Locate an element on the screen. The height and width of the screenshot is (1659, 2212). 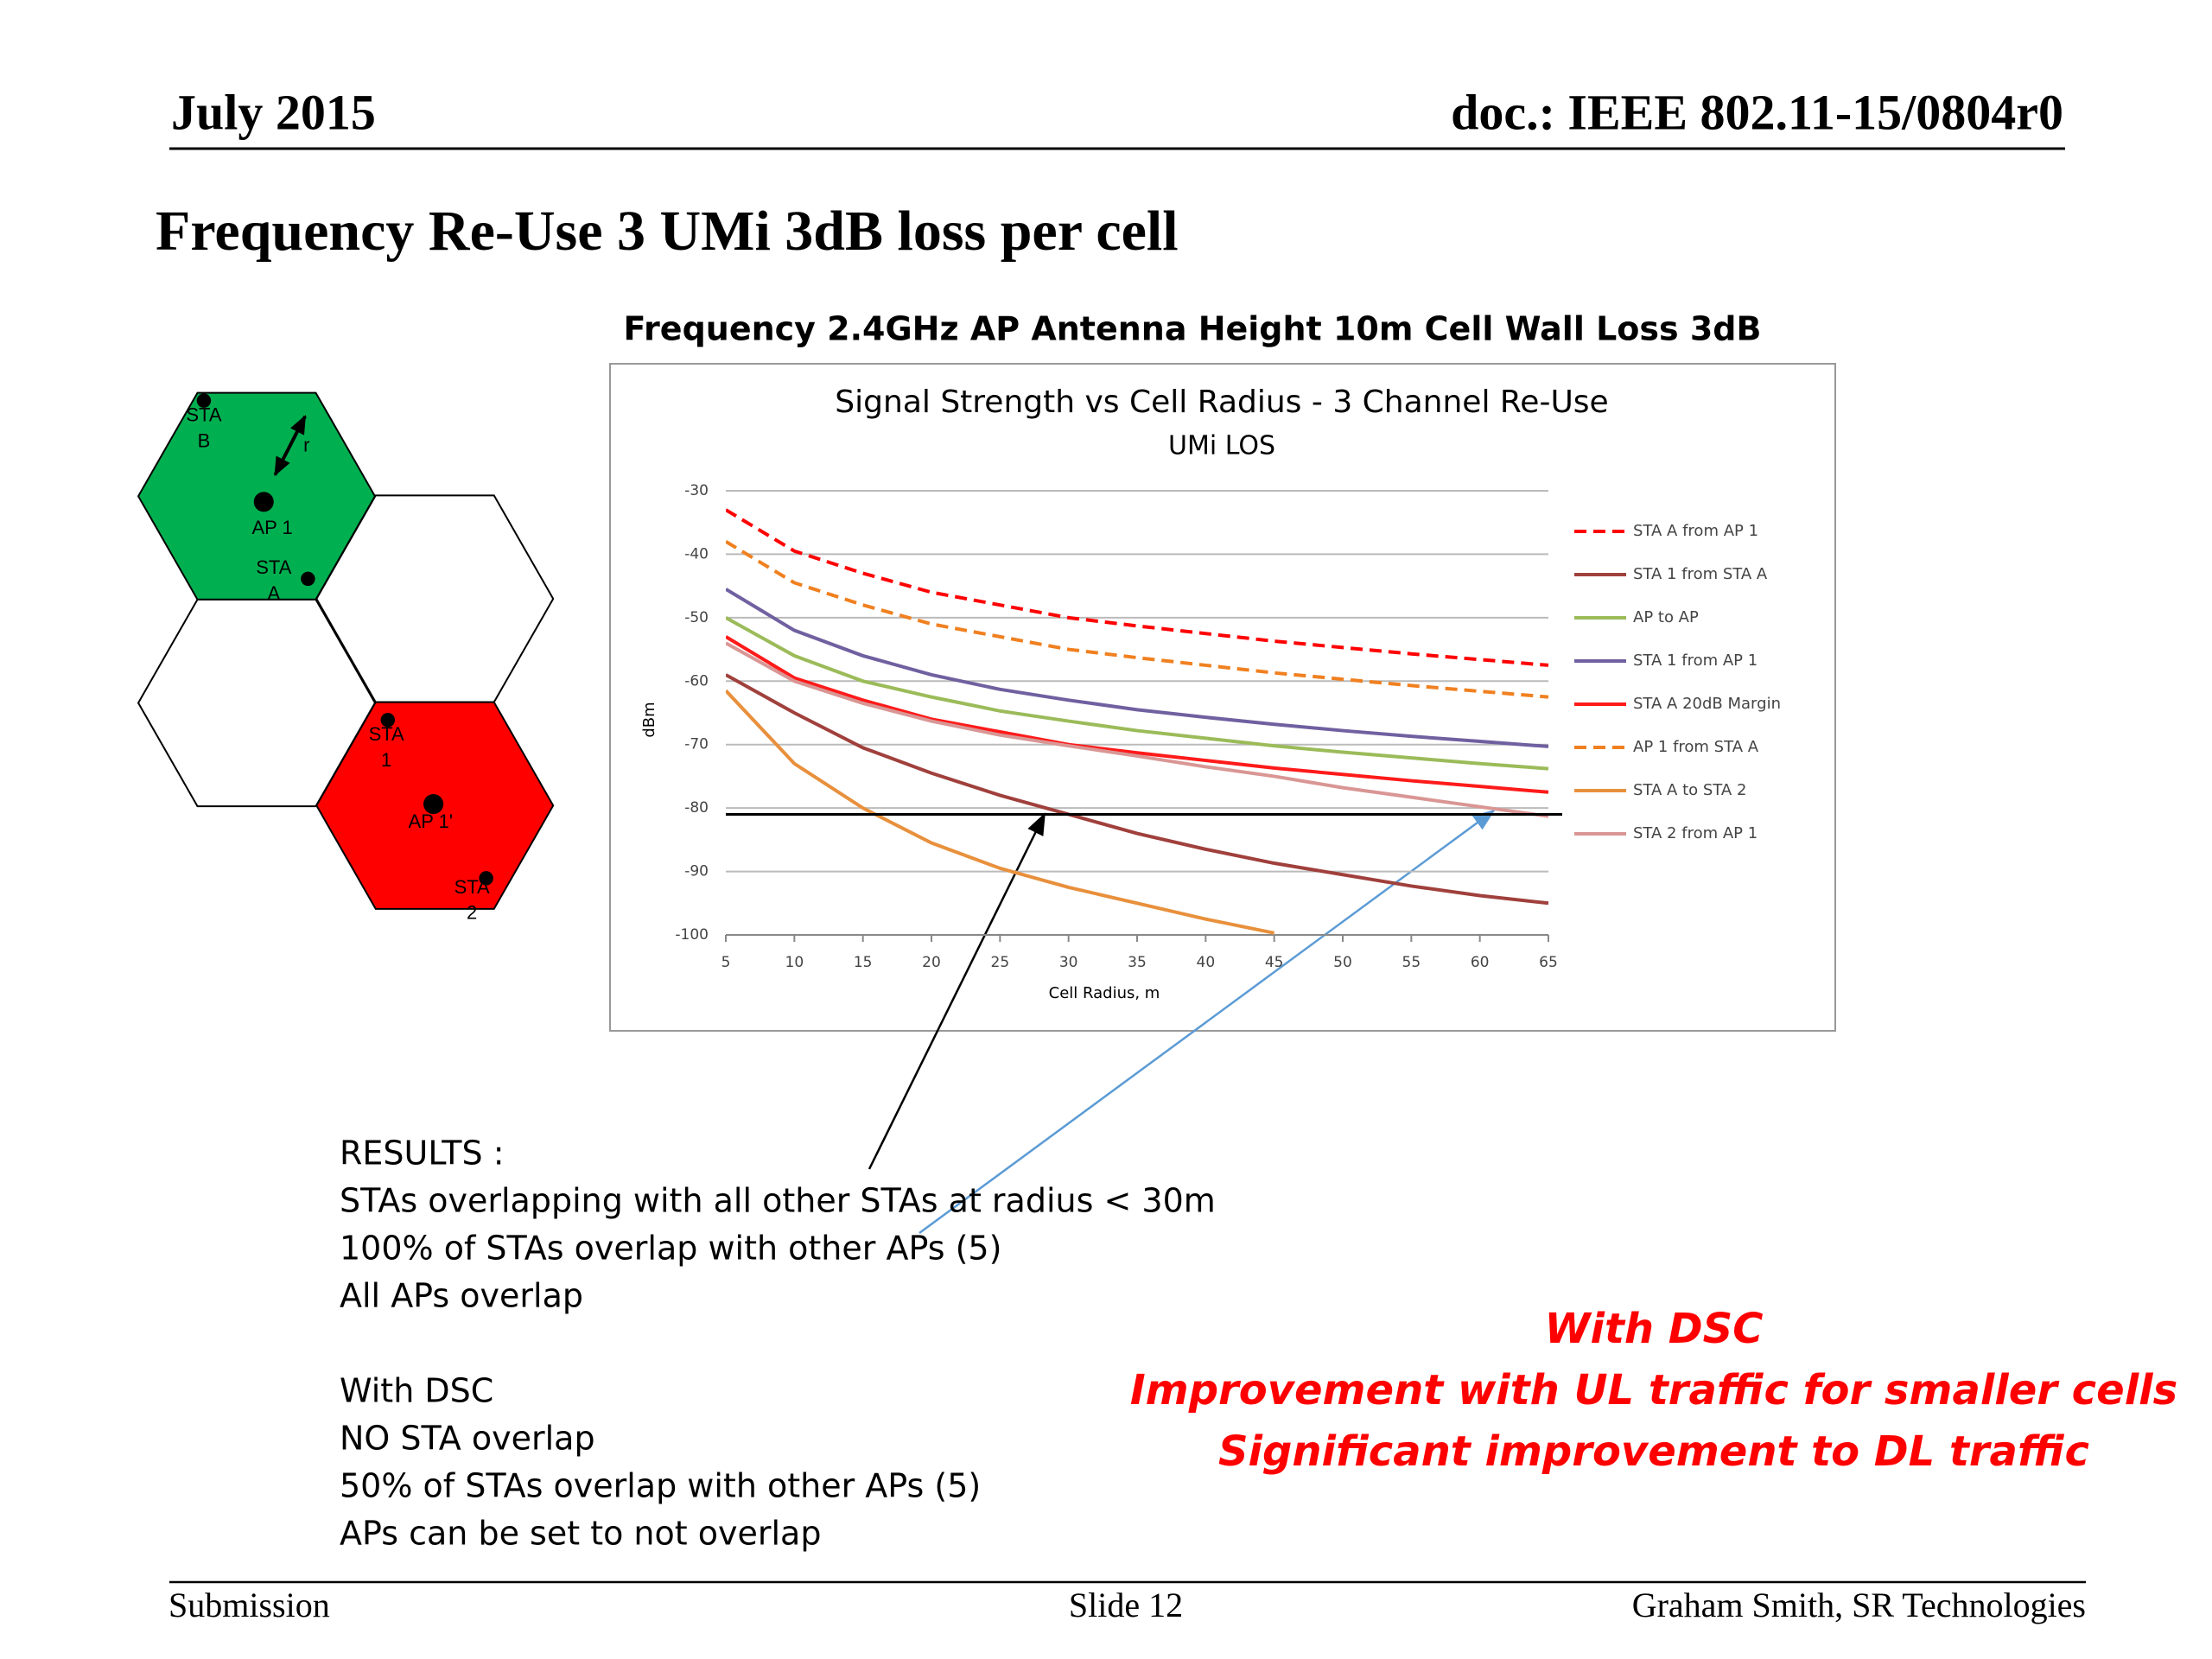
dsc-line: APs can be set to not overlap is located at coordinates (580, 1534).